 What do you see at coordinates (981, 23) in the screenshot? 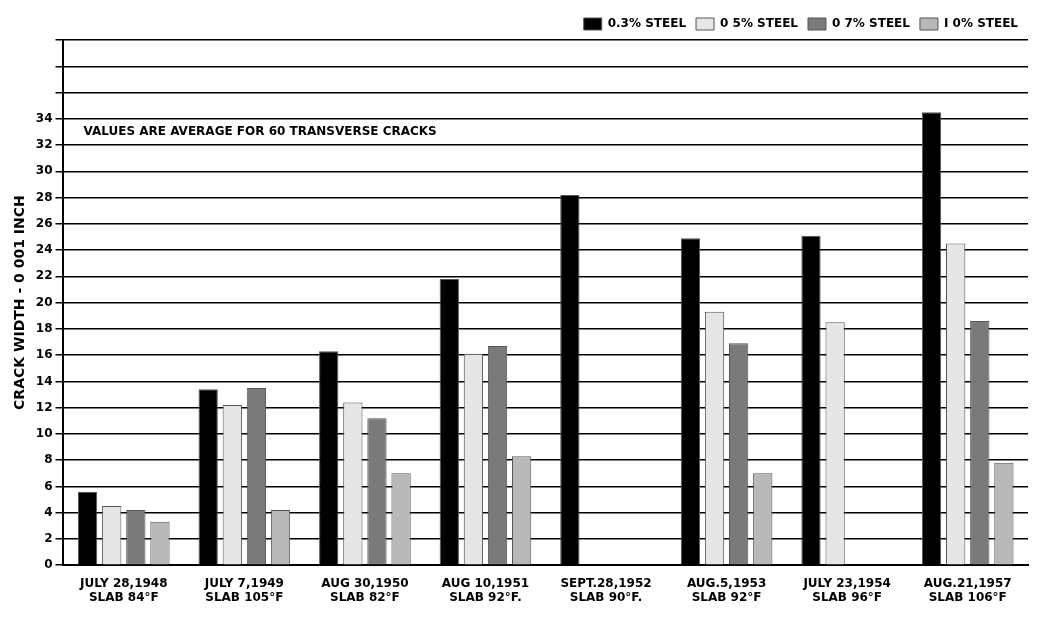
I see `legend-label: I 0% STEEL` at bounding box center [981, 23].